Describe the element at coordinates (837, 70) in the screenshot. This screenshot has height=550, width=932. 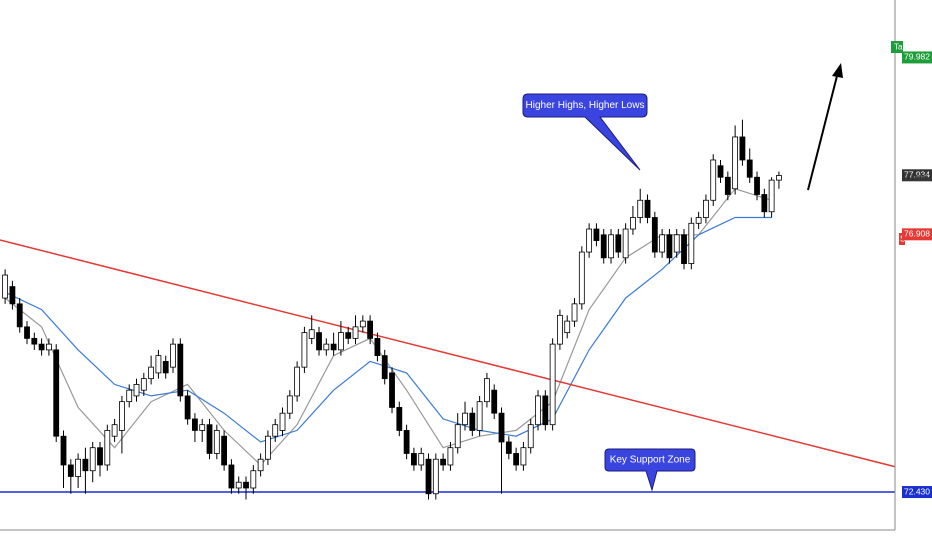
I see `arrow-head` at that location.